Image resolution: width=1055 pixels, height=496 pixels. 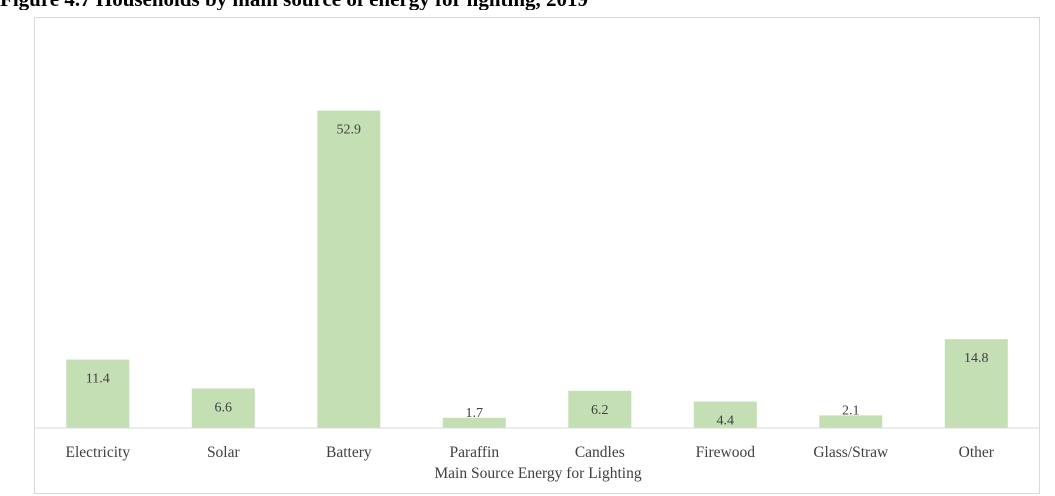 I want to click on bar-firewood, so click(x=725, y=414).